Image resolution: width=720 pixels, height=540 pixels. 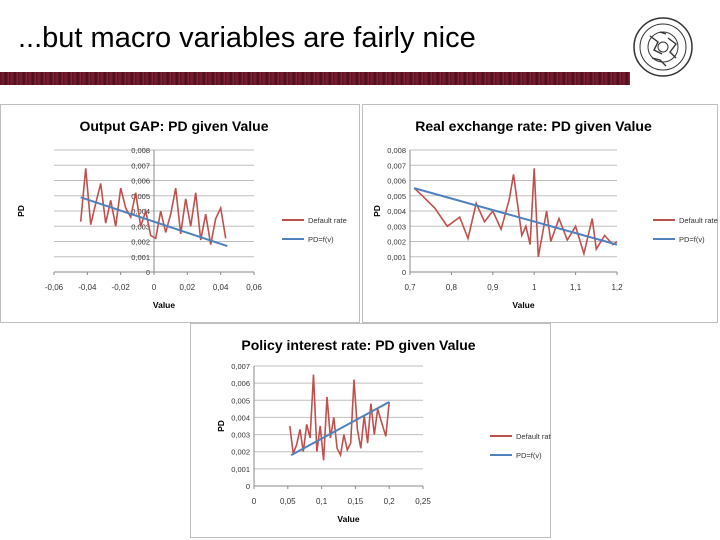 What do you see at coordinates (452, 287) in the screenshot?
I see `x-tick-label: 0,8` at bounding box center [452, 287].